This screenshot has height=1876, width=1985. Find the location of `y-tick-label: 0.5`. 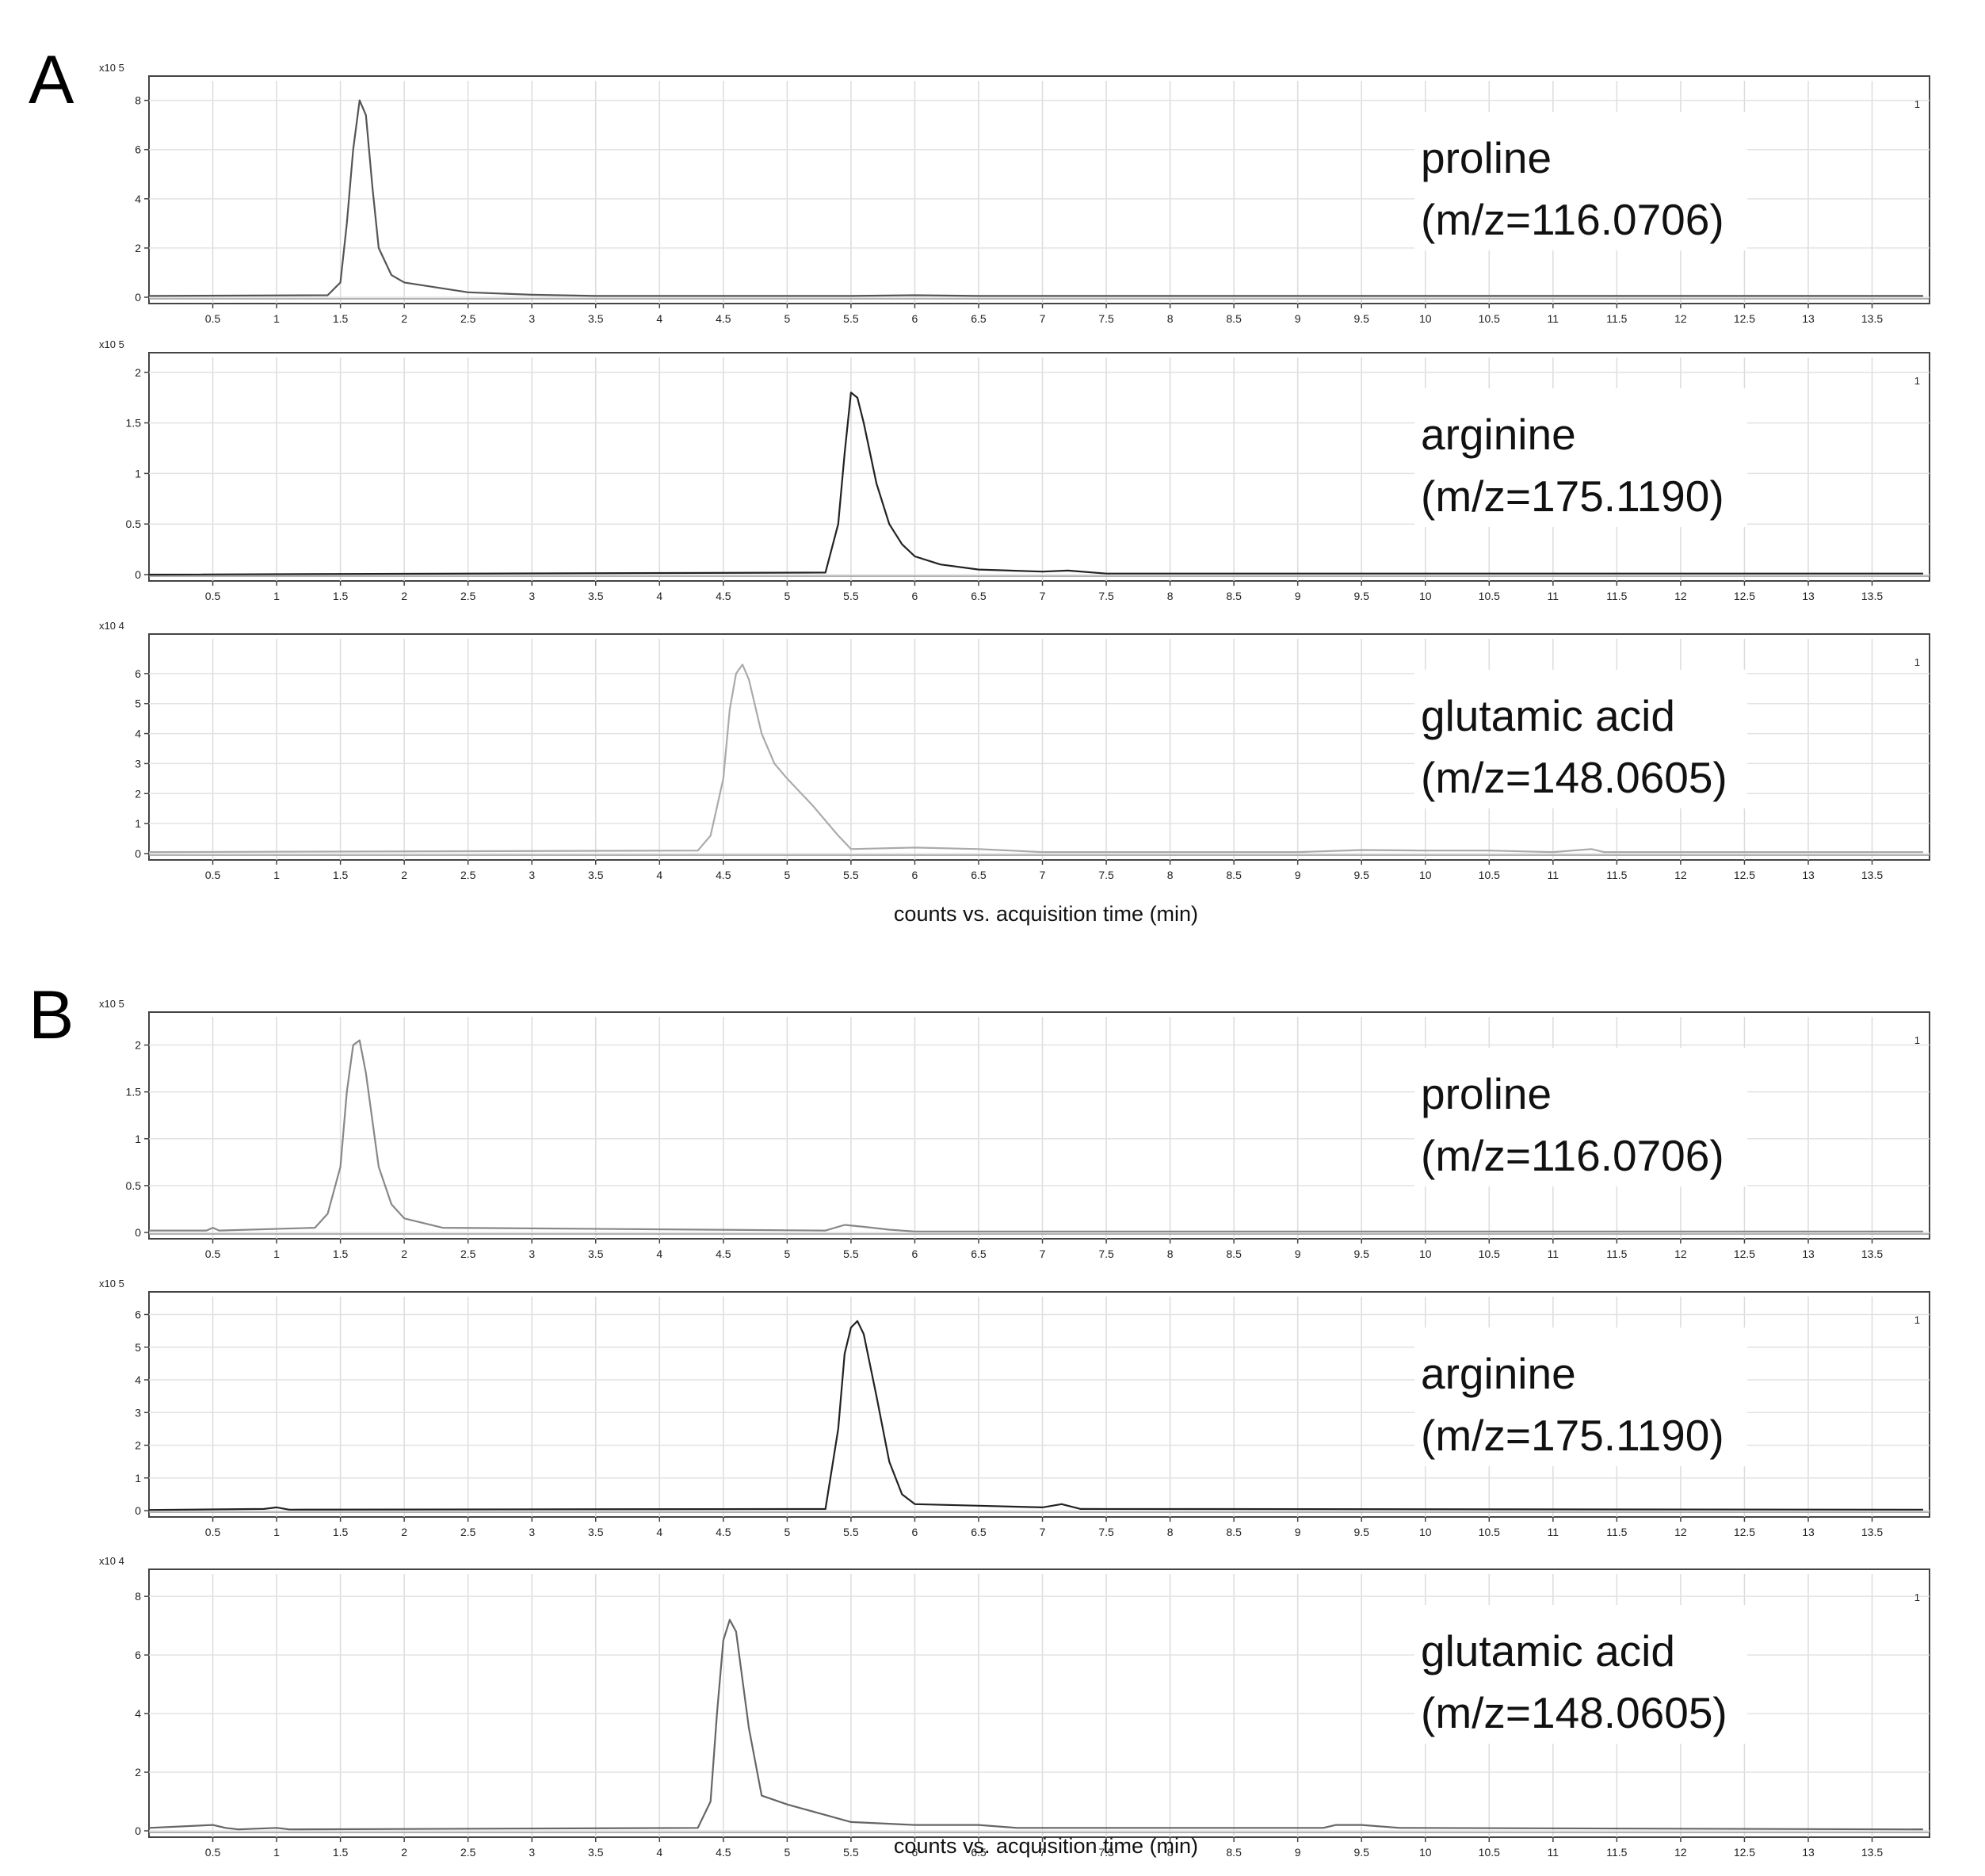

y-tick-label: 0.5 is located at coordinates (134, 1185).